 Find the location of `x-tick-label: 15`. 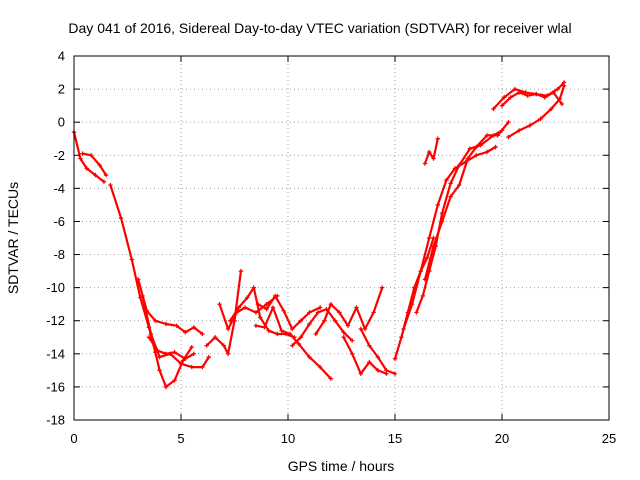

x-tick-label: 15 is located at coordinates (395, 438).